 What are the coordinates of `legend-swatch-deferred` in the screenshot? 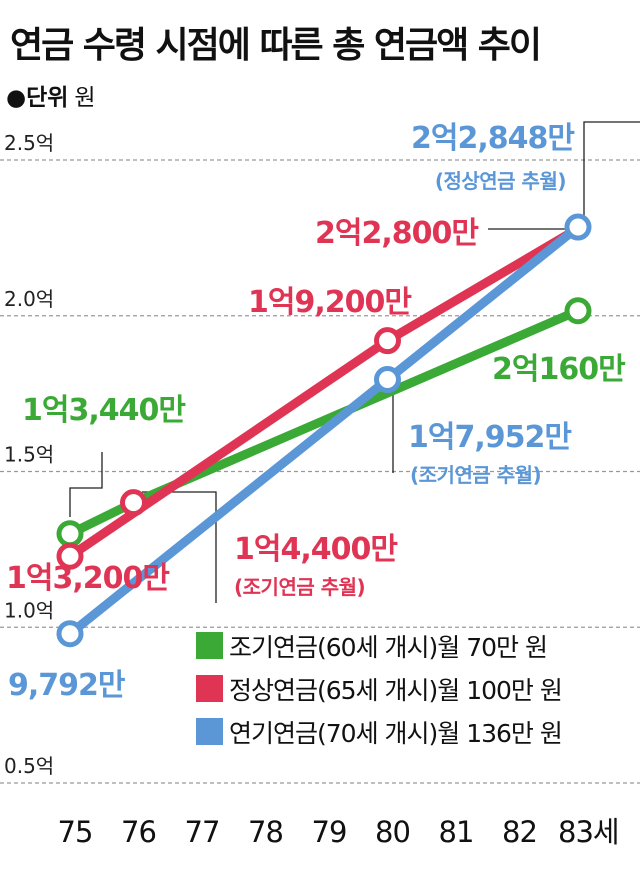 It's located at (209, 731).